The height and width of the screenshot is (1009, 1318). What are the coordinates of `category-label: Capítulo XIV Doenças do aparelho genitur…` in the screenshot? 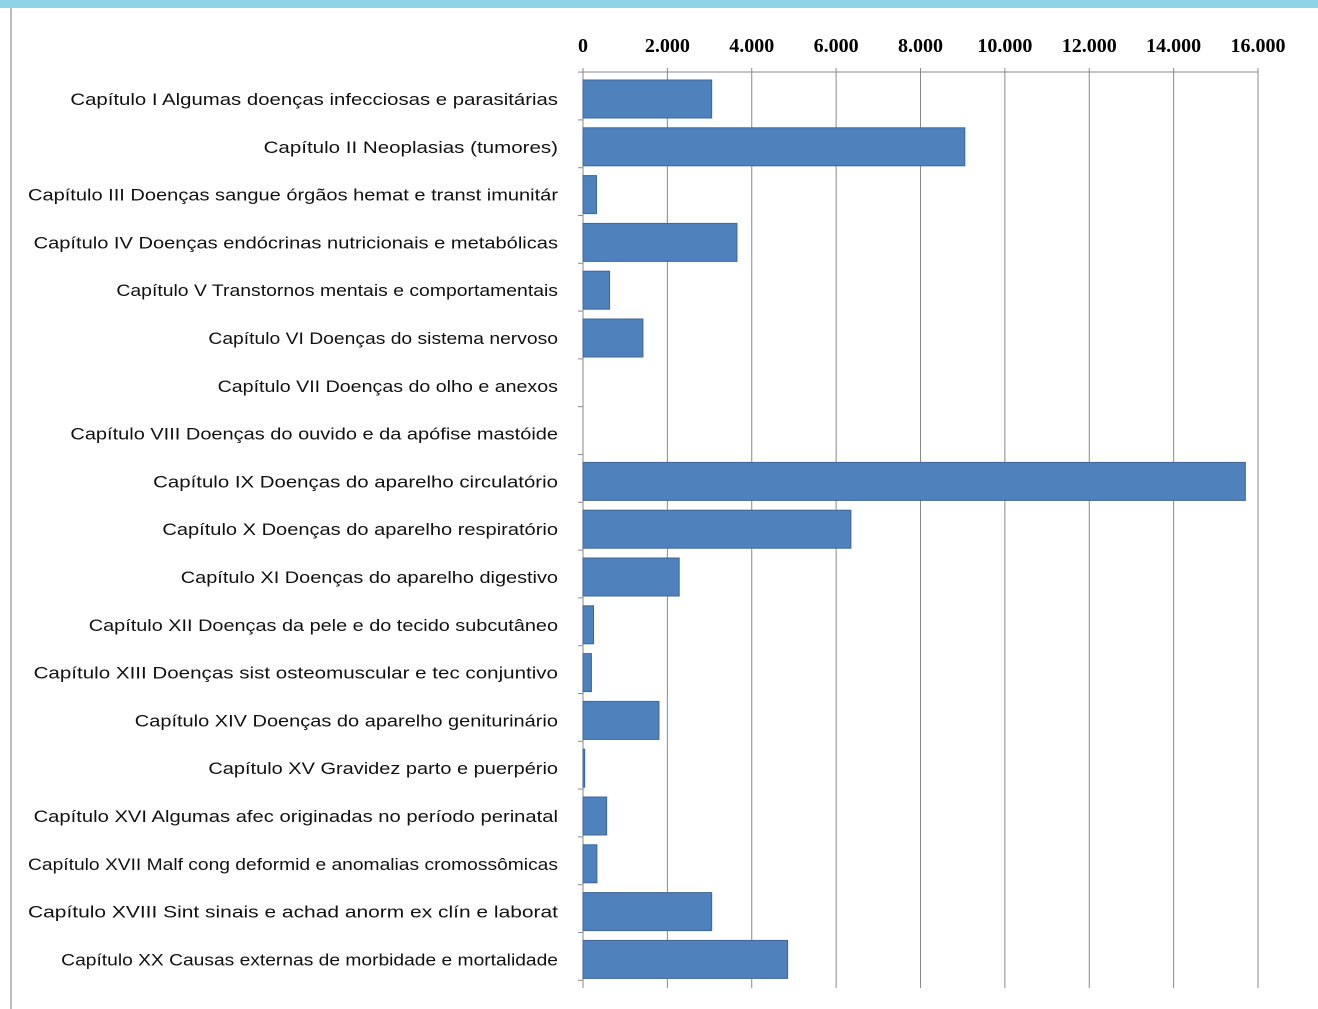 It's located at (346, 720).